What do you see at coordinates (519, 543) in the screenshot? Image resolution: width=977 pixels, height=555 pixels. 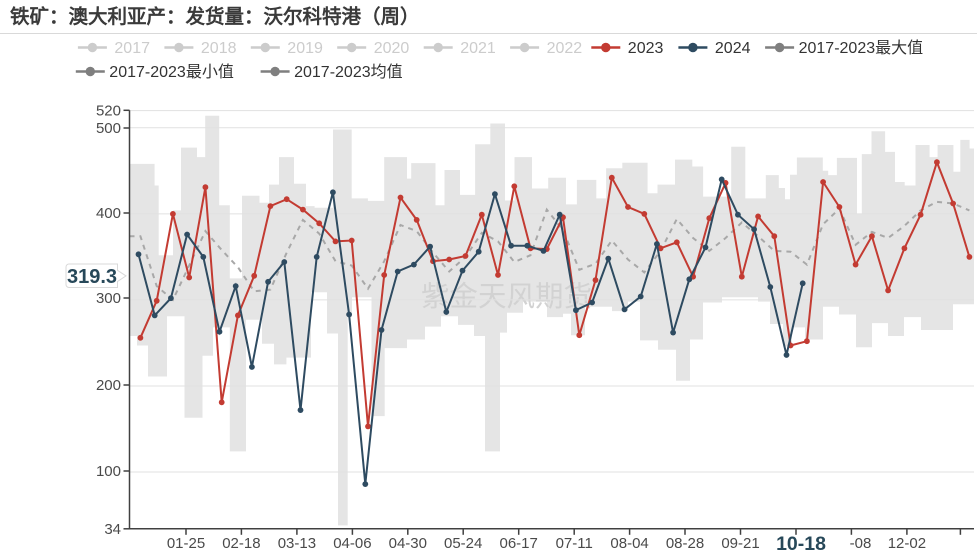 I see `svg-text: 06-17` at bounding box center [519, 543].